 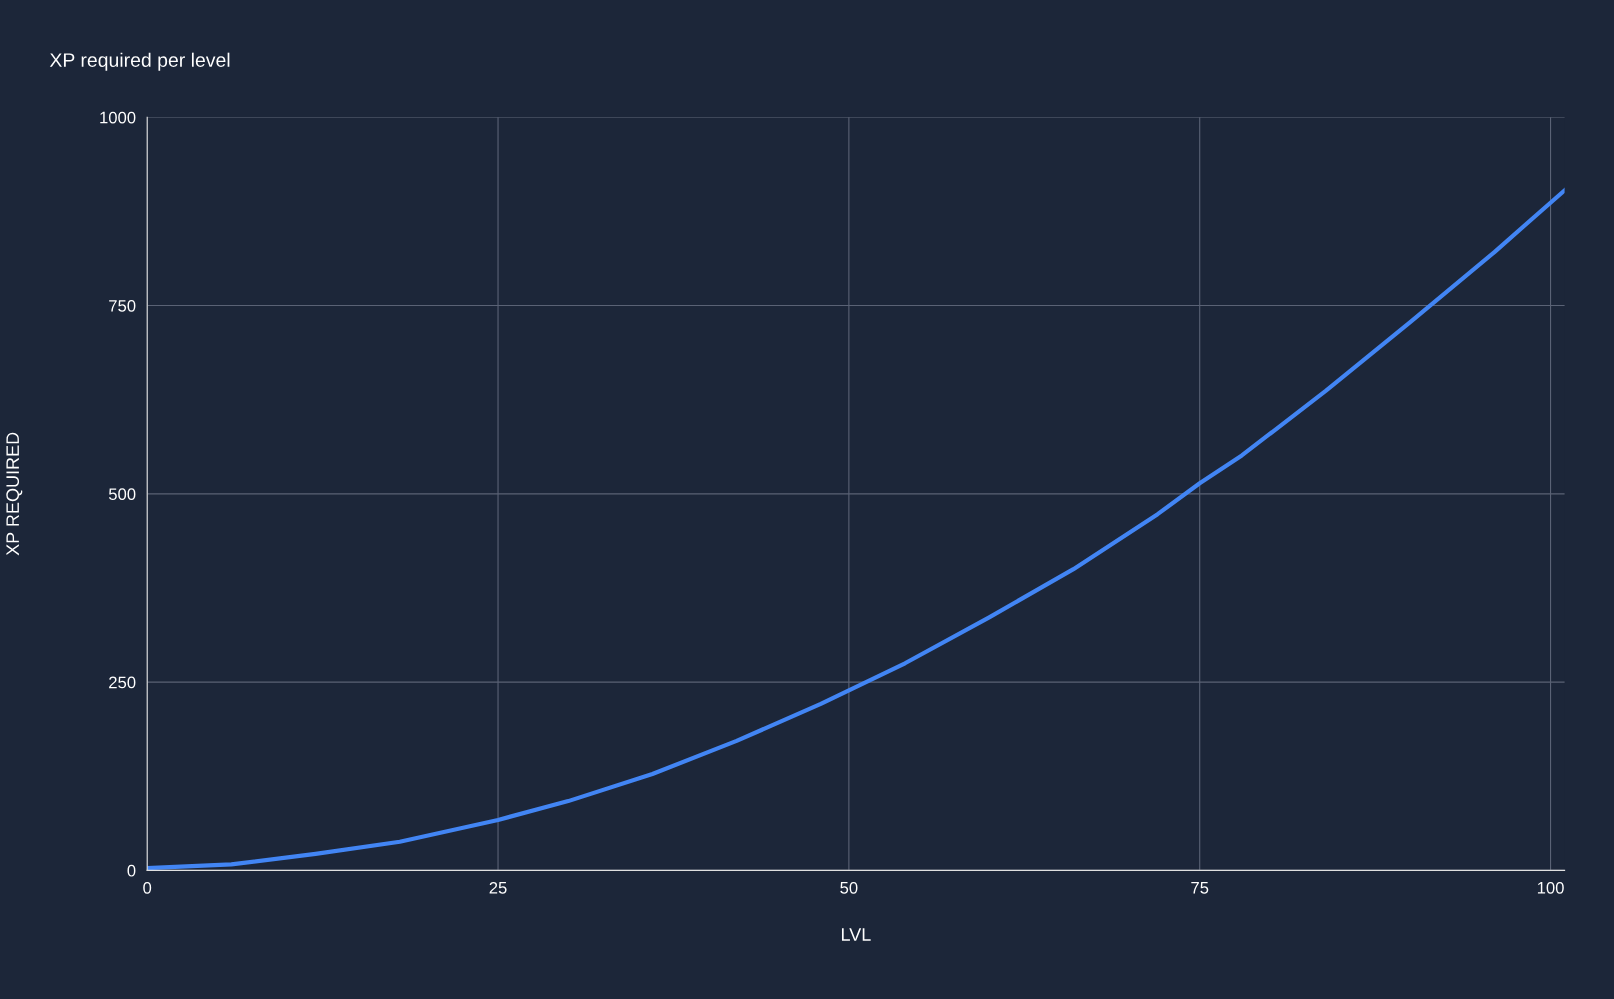 I want to click on y-tick-label: 500, so click(x=122, y=494).